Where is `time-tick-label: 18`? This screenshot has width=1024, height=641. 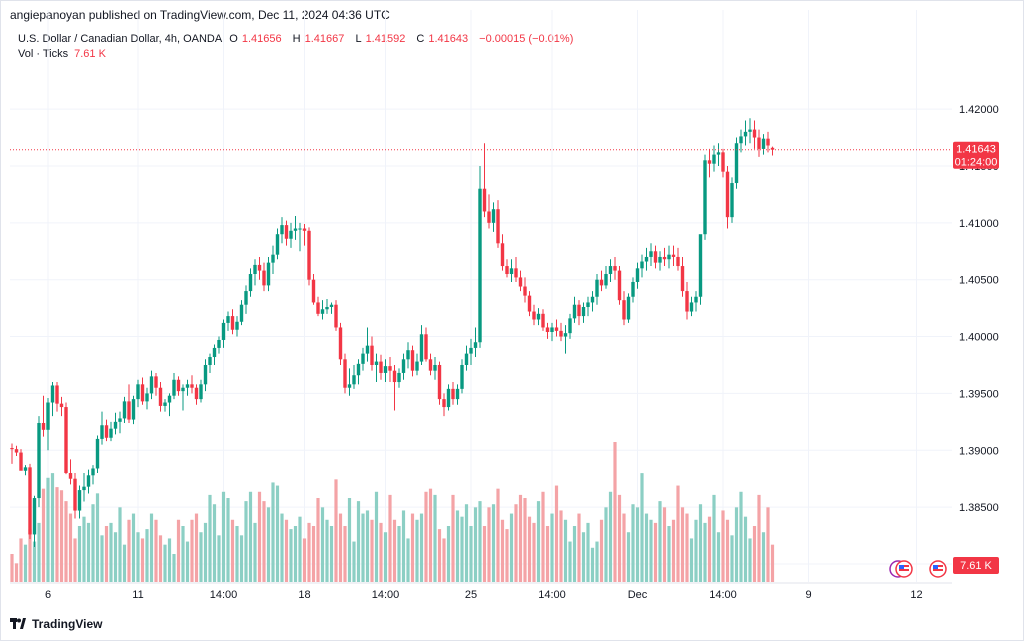
time-tick-label: 18 is located at coordinates (304, 595).